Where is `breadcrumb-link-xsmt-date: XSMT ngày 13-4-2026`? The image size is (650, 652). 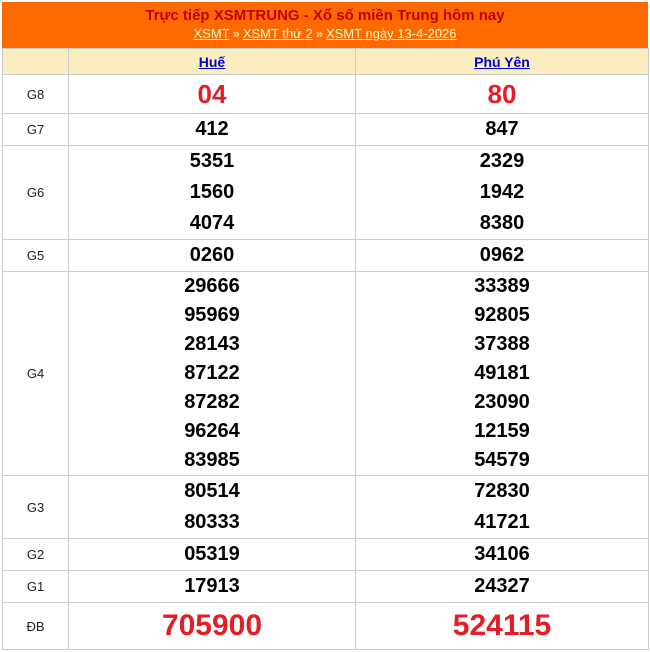 breadcrumb-link-xsmt-date: XSMT ngày 13-4-2026 is located at coordinates (391, 33).